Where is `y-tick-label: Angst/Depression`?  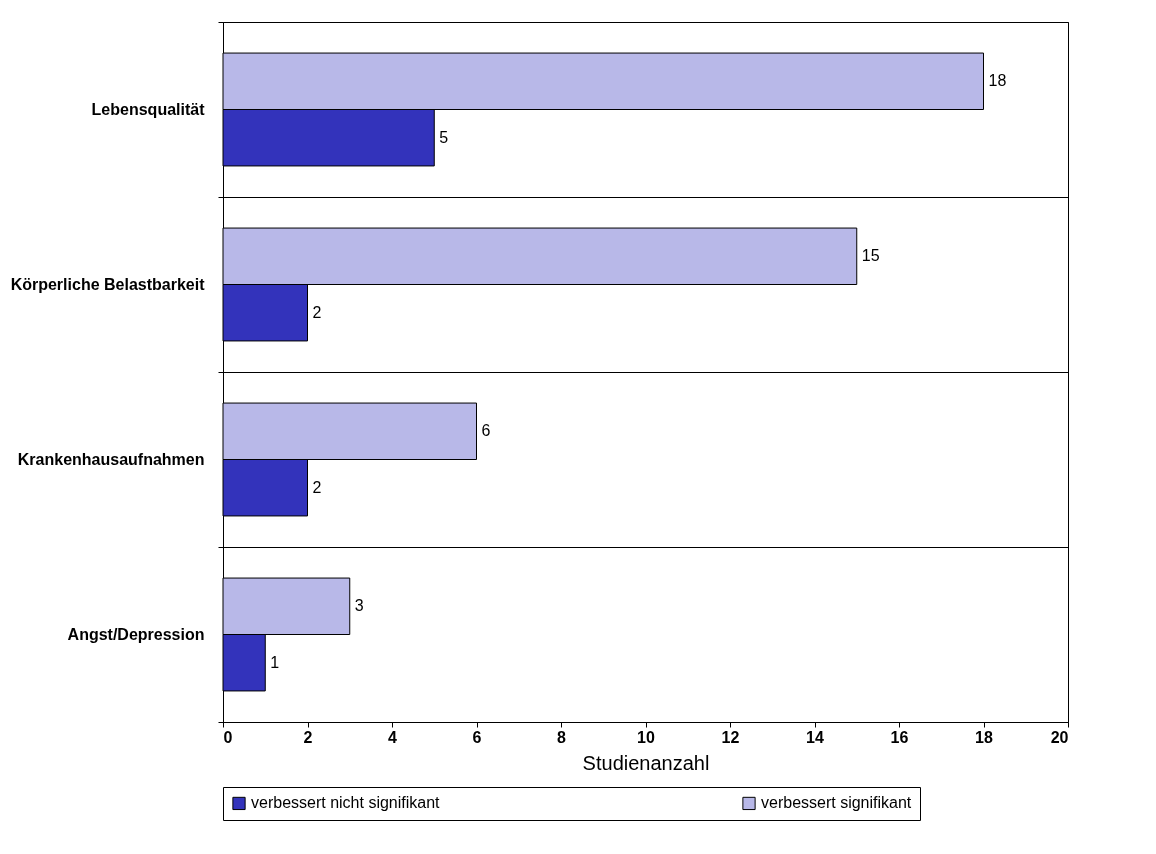
y-tick-label: Angst/Depression is located at coordinates (136, 634).